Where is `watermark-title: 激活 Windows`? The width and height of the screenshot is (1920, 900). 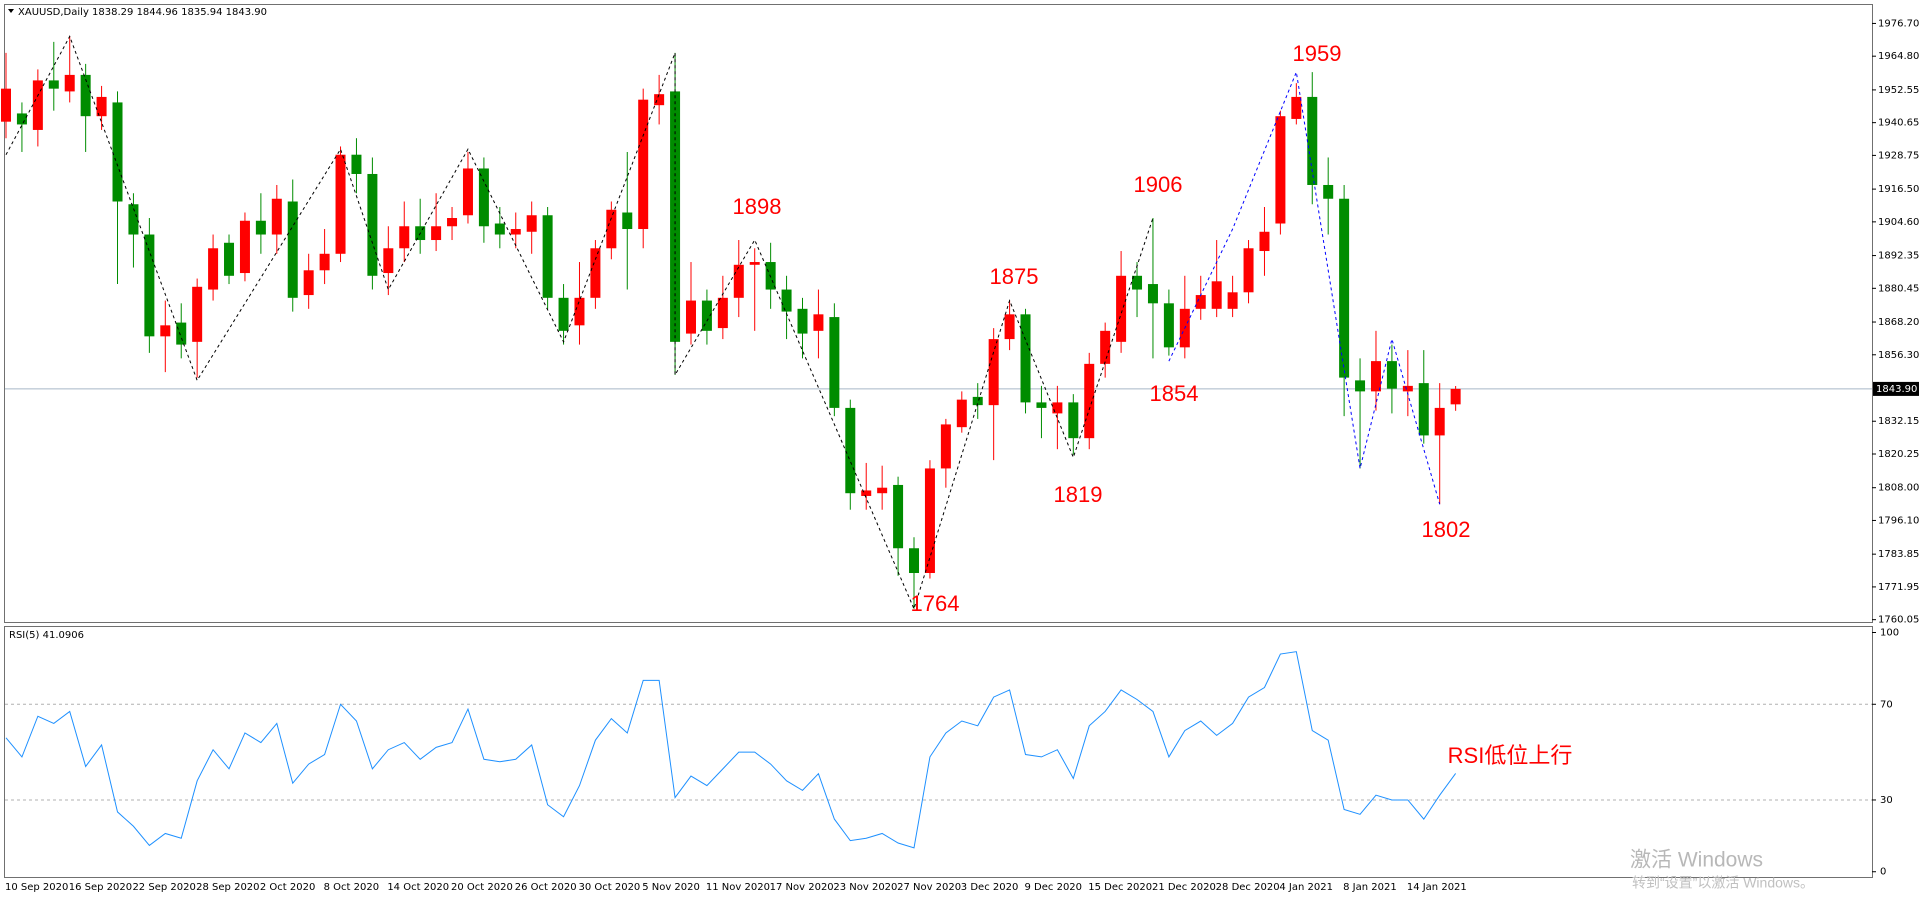
watermark-title: 激活 Windows is located at coordinates (1696, 860).